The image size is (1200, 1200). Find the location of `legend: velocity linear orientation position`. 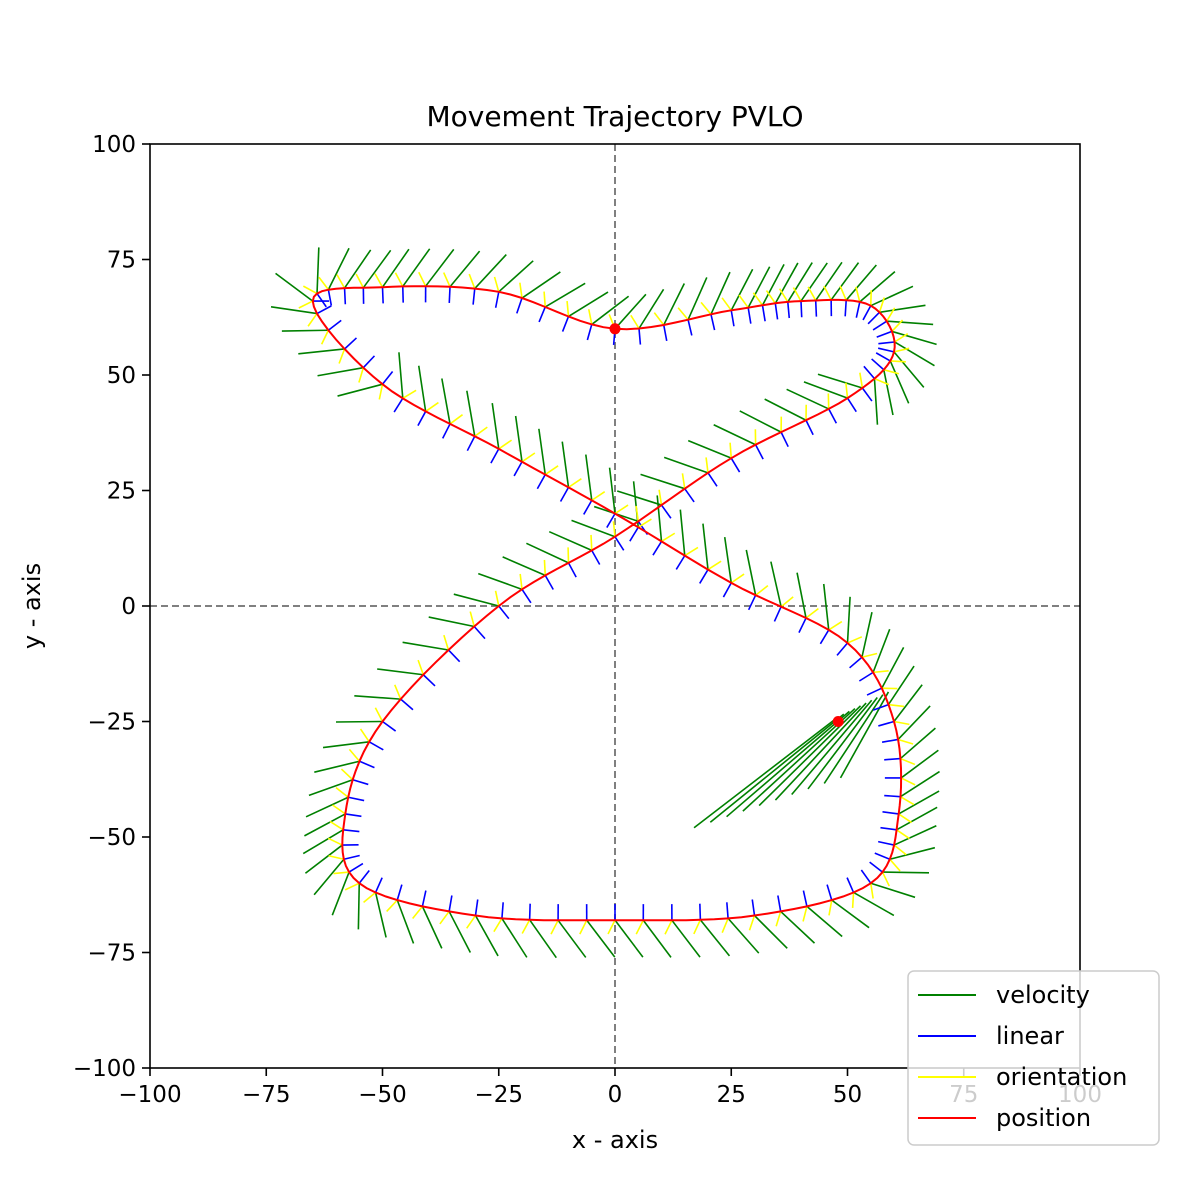

legend: velocity linear orientation position is located at coordinates (1033, 1058).